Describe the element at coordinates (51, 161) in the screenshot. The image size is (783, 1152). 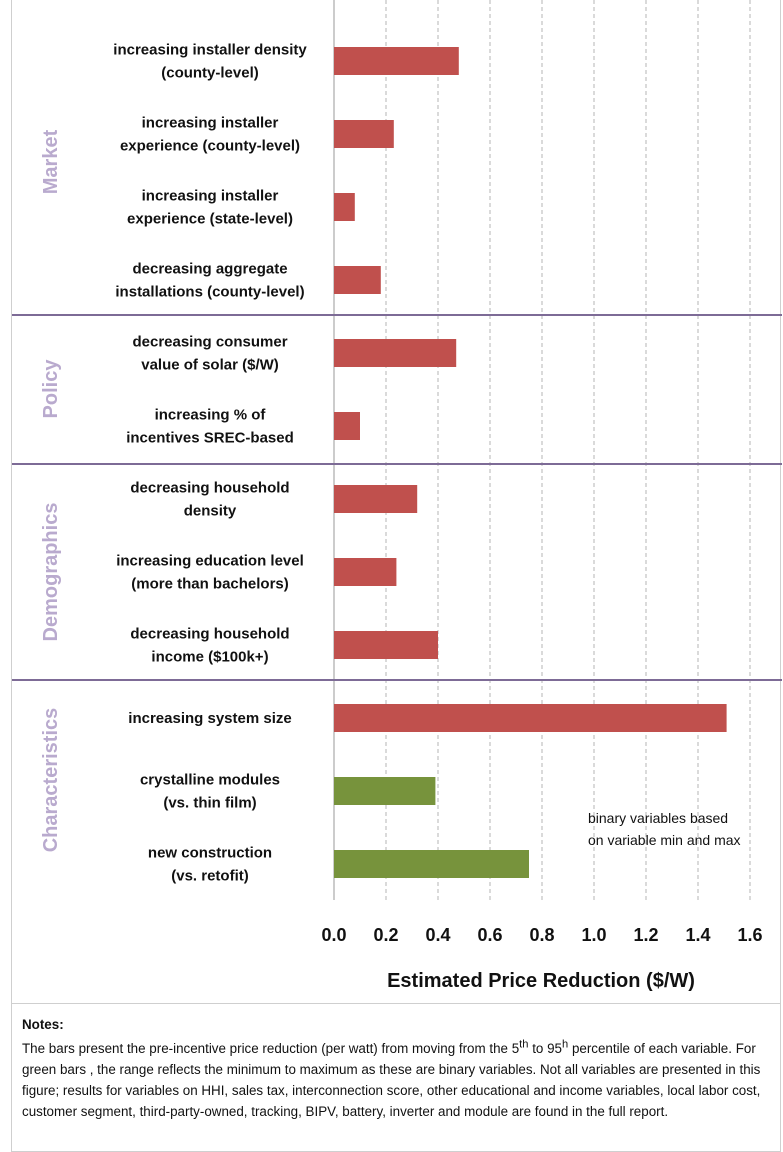
I see `group-label: Market` at that location.